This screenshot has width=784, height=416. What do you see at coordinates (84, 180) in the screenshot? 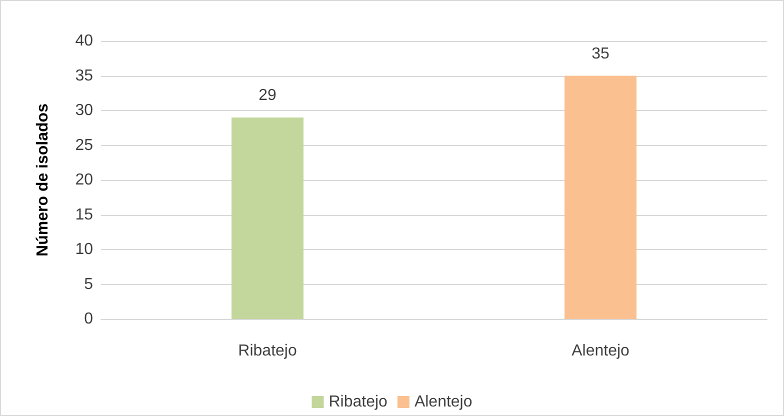
I see `y-tick-label: 20` at bounding box center [84, 180].